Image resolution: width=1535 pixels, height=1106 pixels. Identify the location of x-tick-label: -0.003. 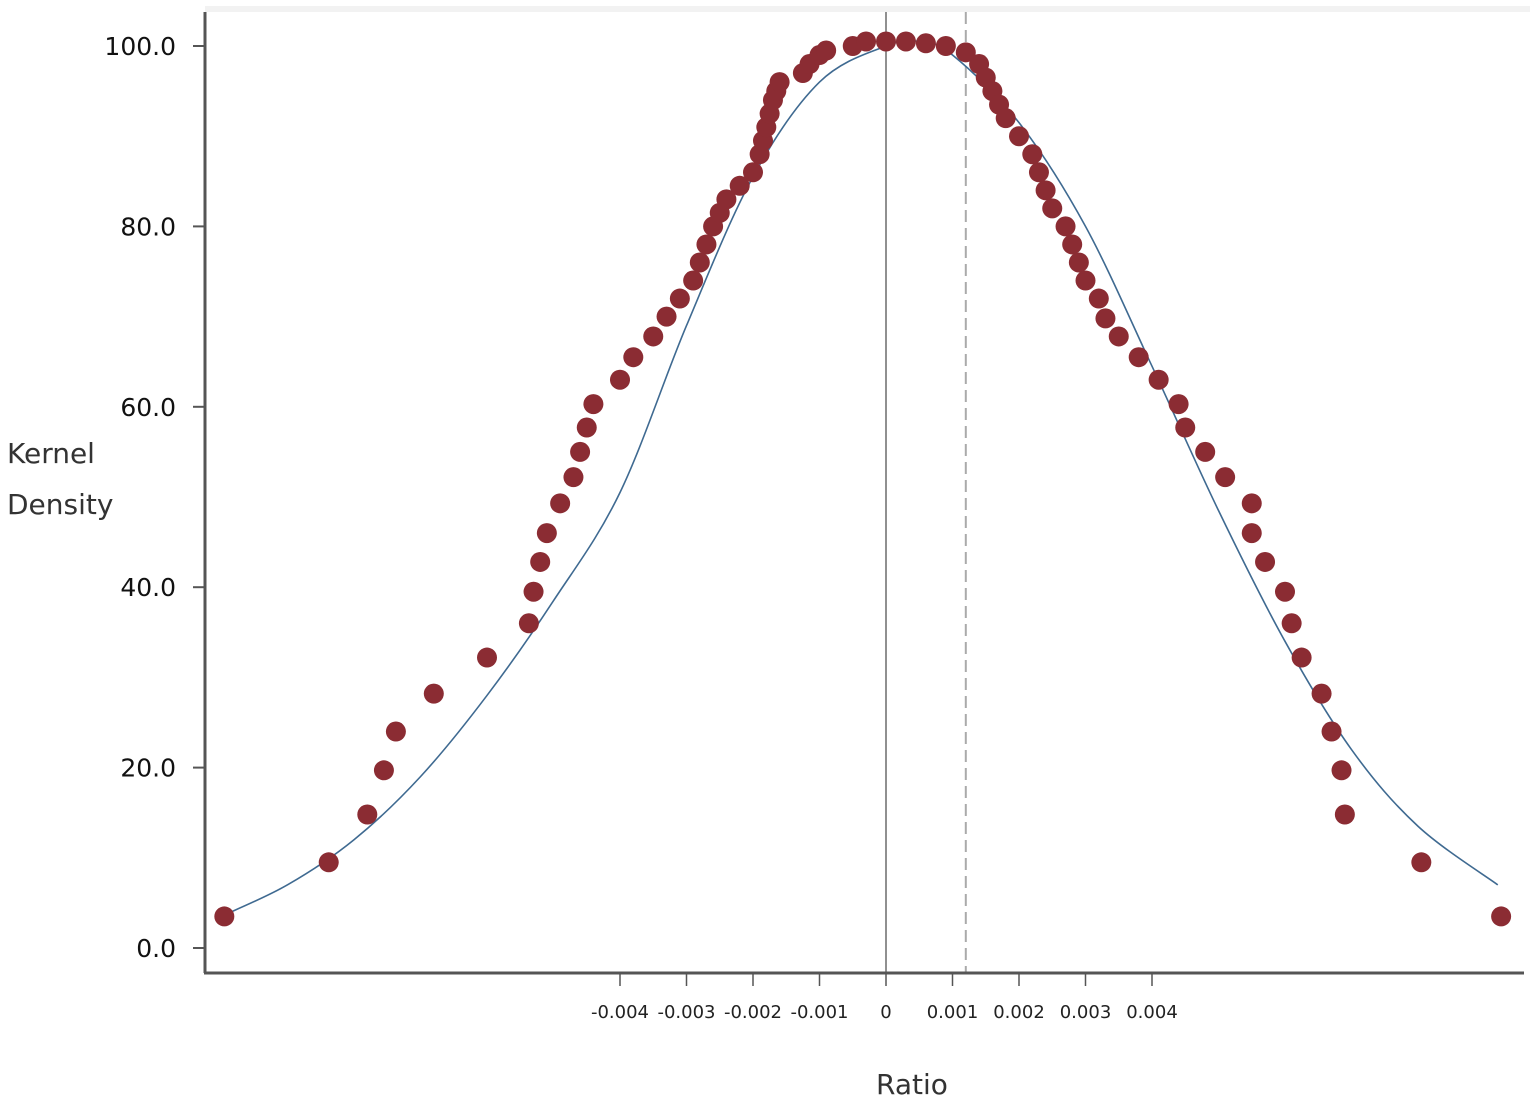
(686, 1012).